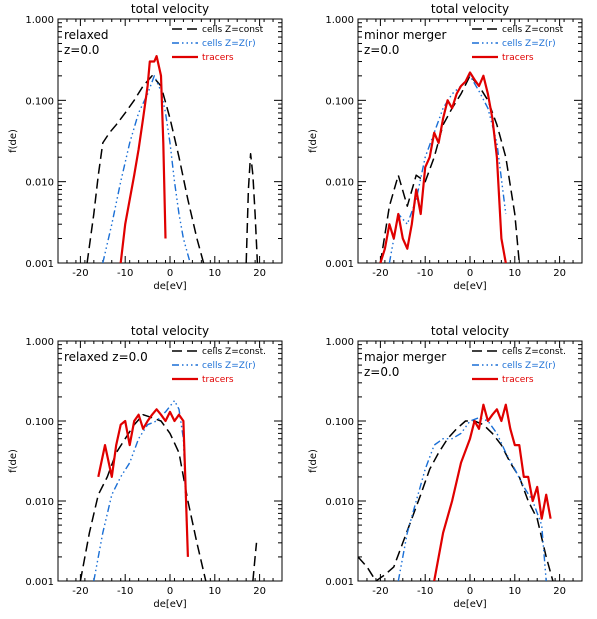 The height and width of the screenshot is (619, 597). Describe the element at coordinates (405, 35) in the screenshot. I see `panel-annotation: minor merger` at that location.